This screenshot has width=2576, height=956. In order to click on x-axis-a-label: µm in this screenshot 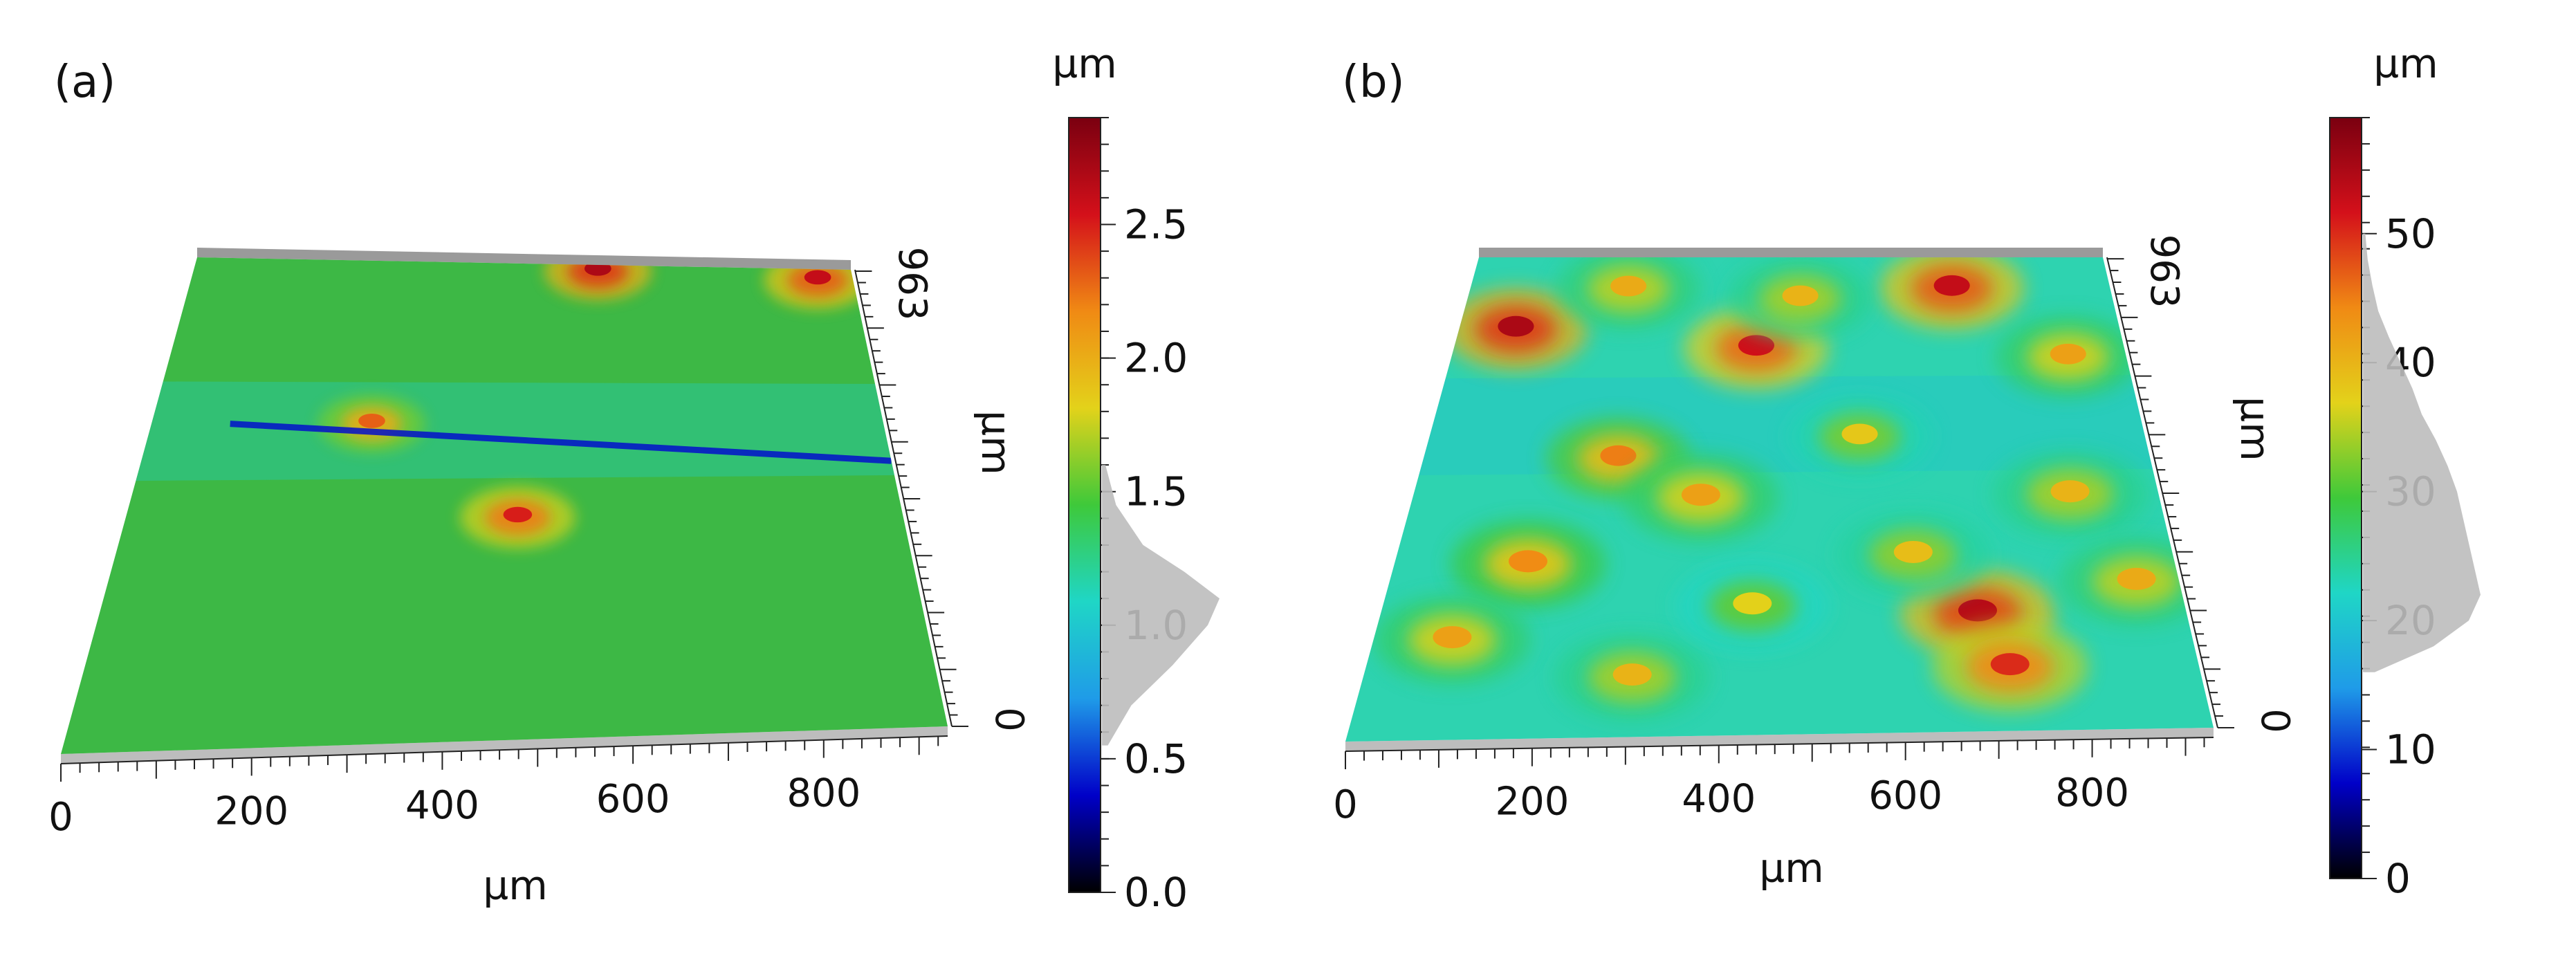, I will do `click(515, 885)`.